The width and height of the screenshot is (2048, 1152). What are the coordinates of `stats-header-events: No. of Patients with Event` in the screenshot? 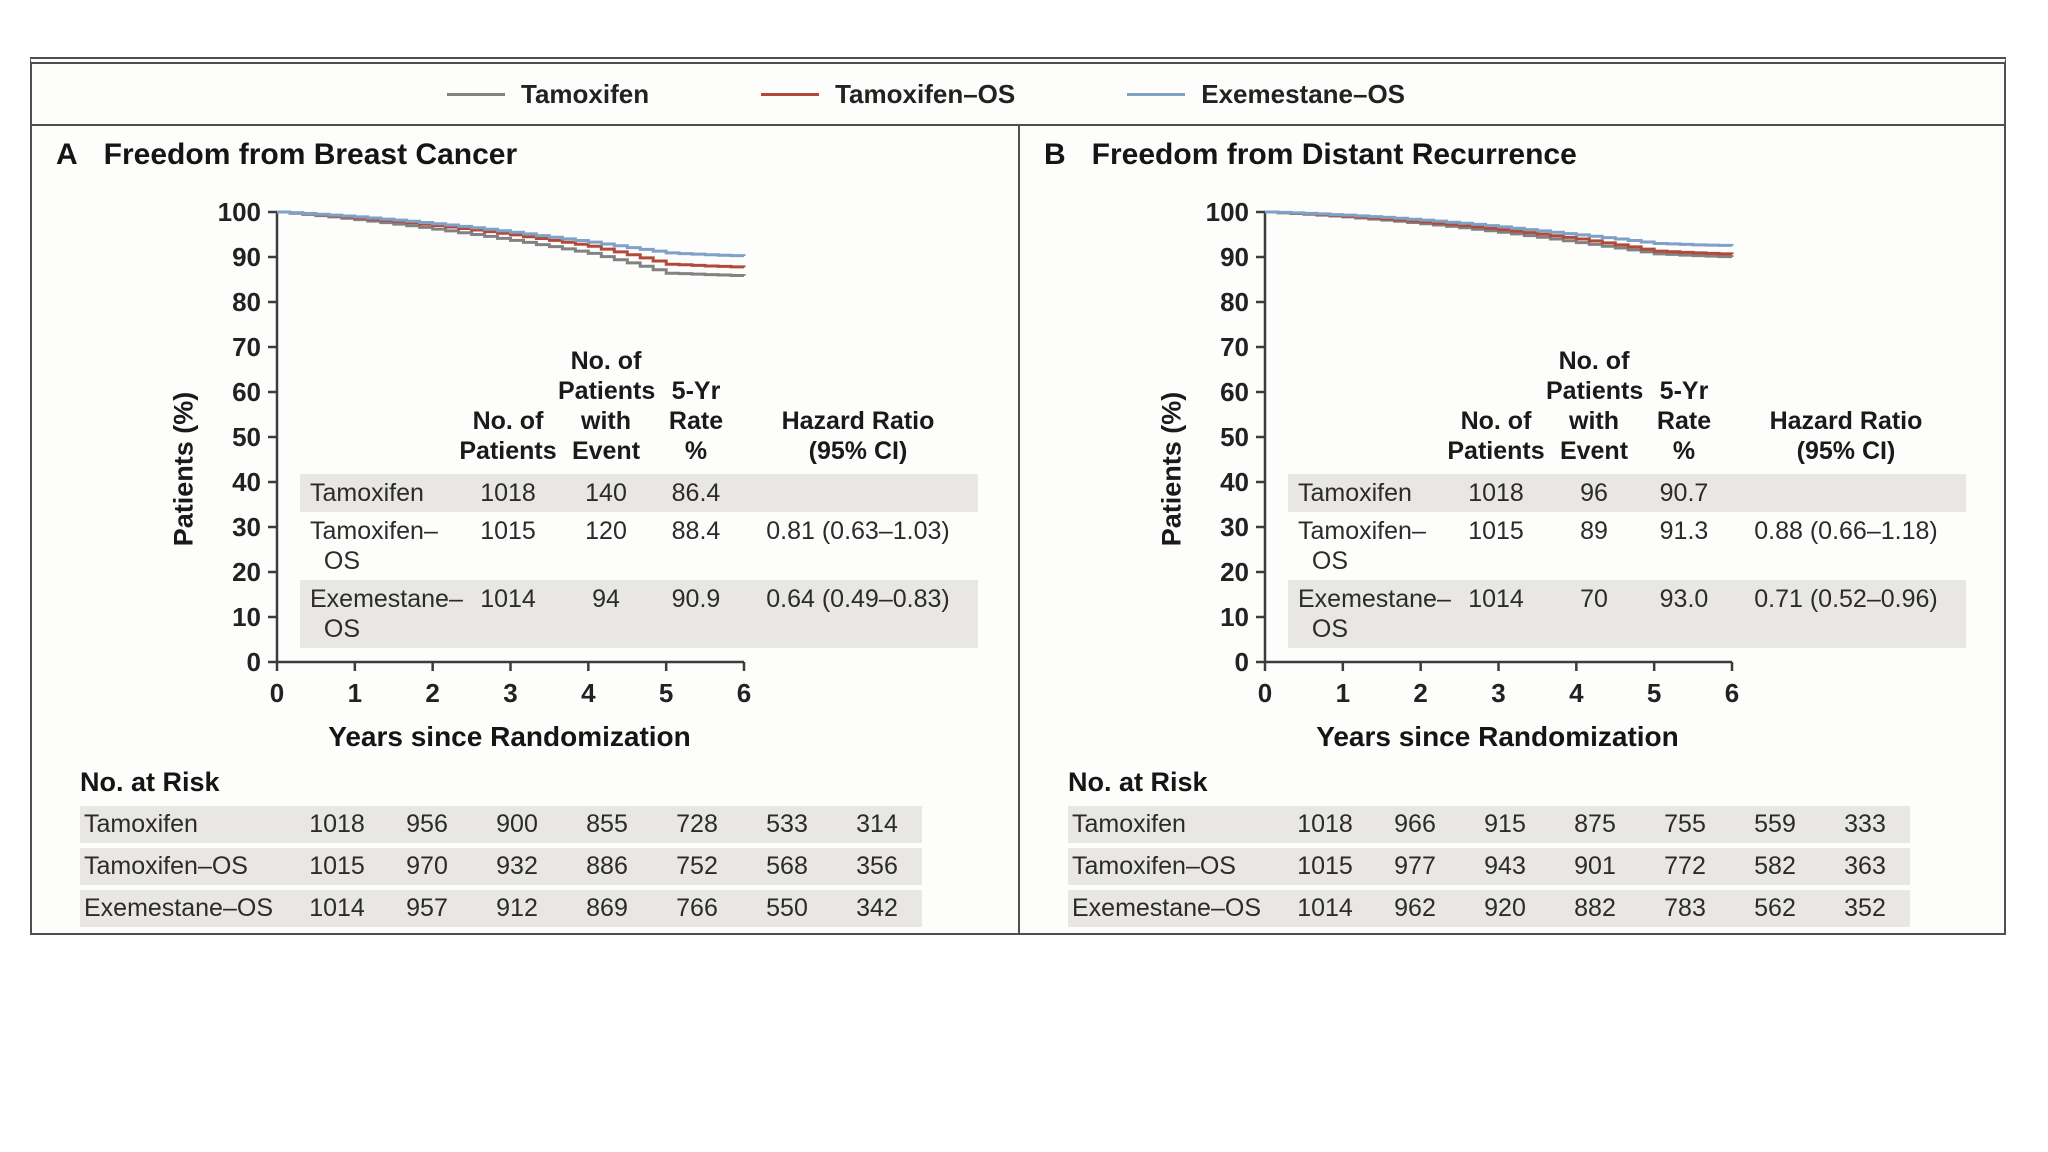 It's located at (1595, 406).